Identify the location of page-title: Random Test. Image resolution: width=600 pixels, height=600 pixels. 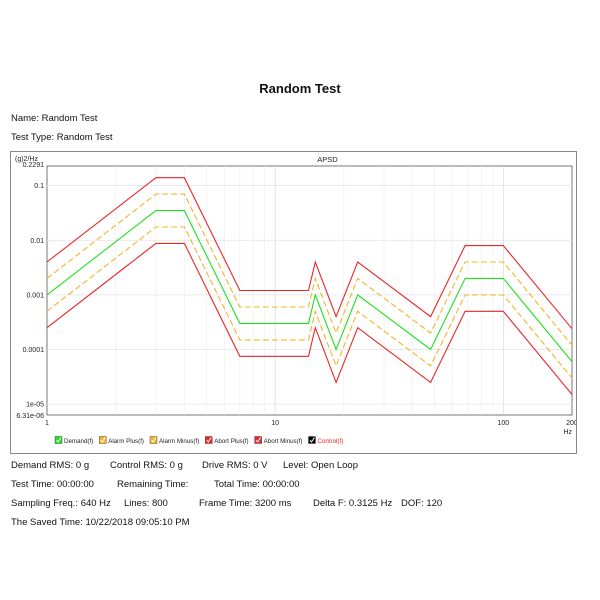
(300, 88).